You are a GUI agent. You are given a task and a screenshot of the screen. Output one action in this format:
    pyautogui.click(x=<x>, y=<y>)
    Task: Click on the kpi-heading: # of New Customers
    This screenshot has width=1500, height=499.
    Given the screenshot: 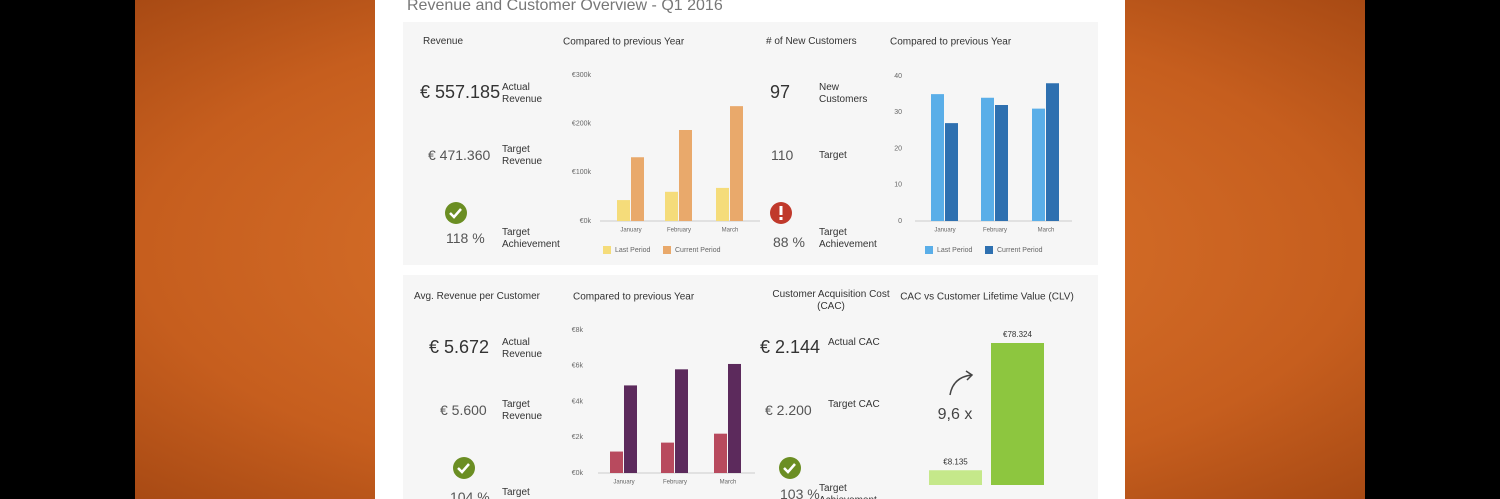 What is the action you would take?
    pyautogui.click(x=811, y=41)
    